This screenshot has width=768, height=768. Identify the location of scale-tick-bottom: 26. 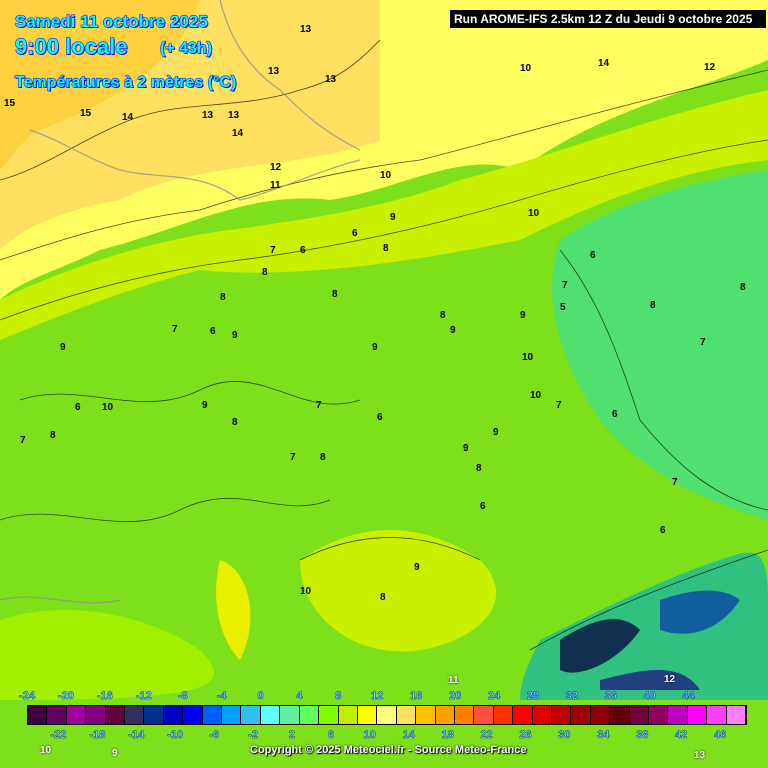
(525, 735).